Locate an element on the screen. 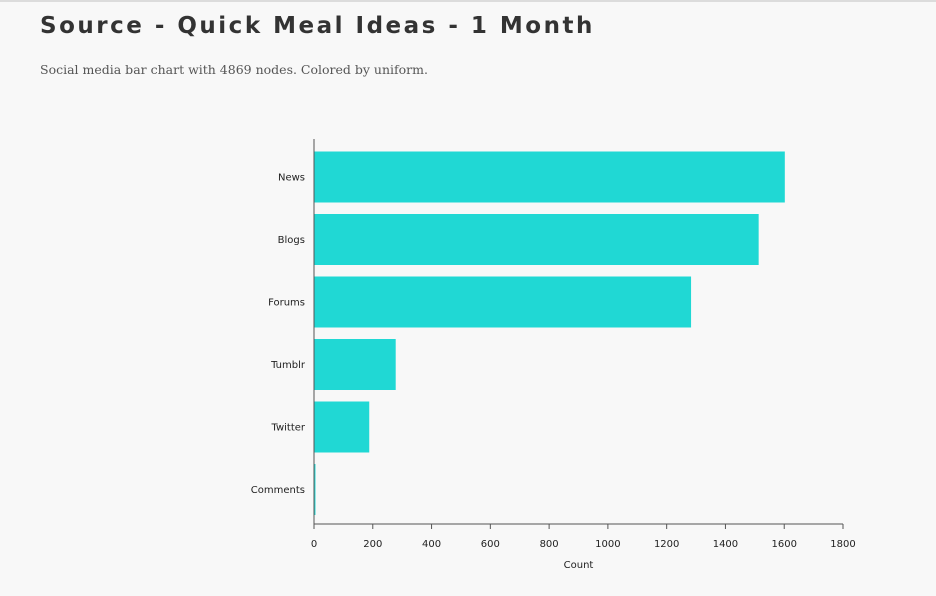 The width and height of the screenshot is (936, 596). bar-twitter is located at coordinates (342, 427).